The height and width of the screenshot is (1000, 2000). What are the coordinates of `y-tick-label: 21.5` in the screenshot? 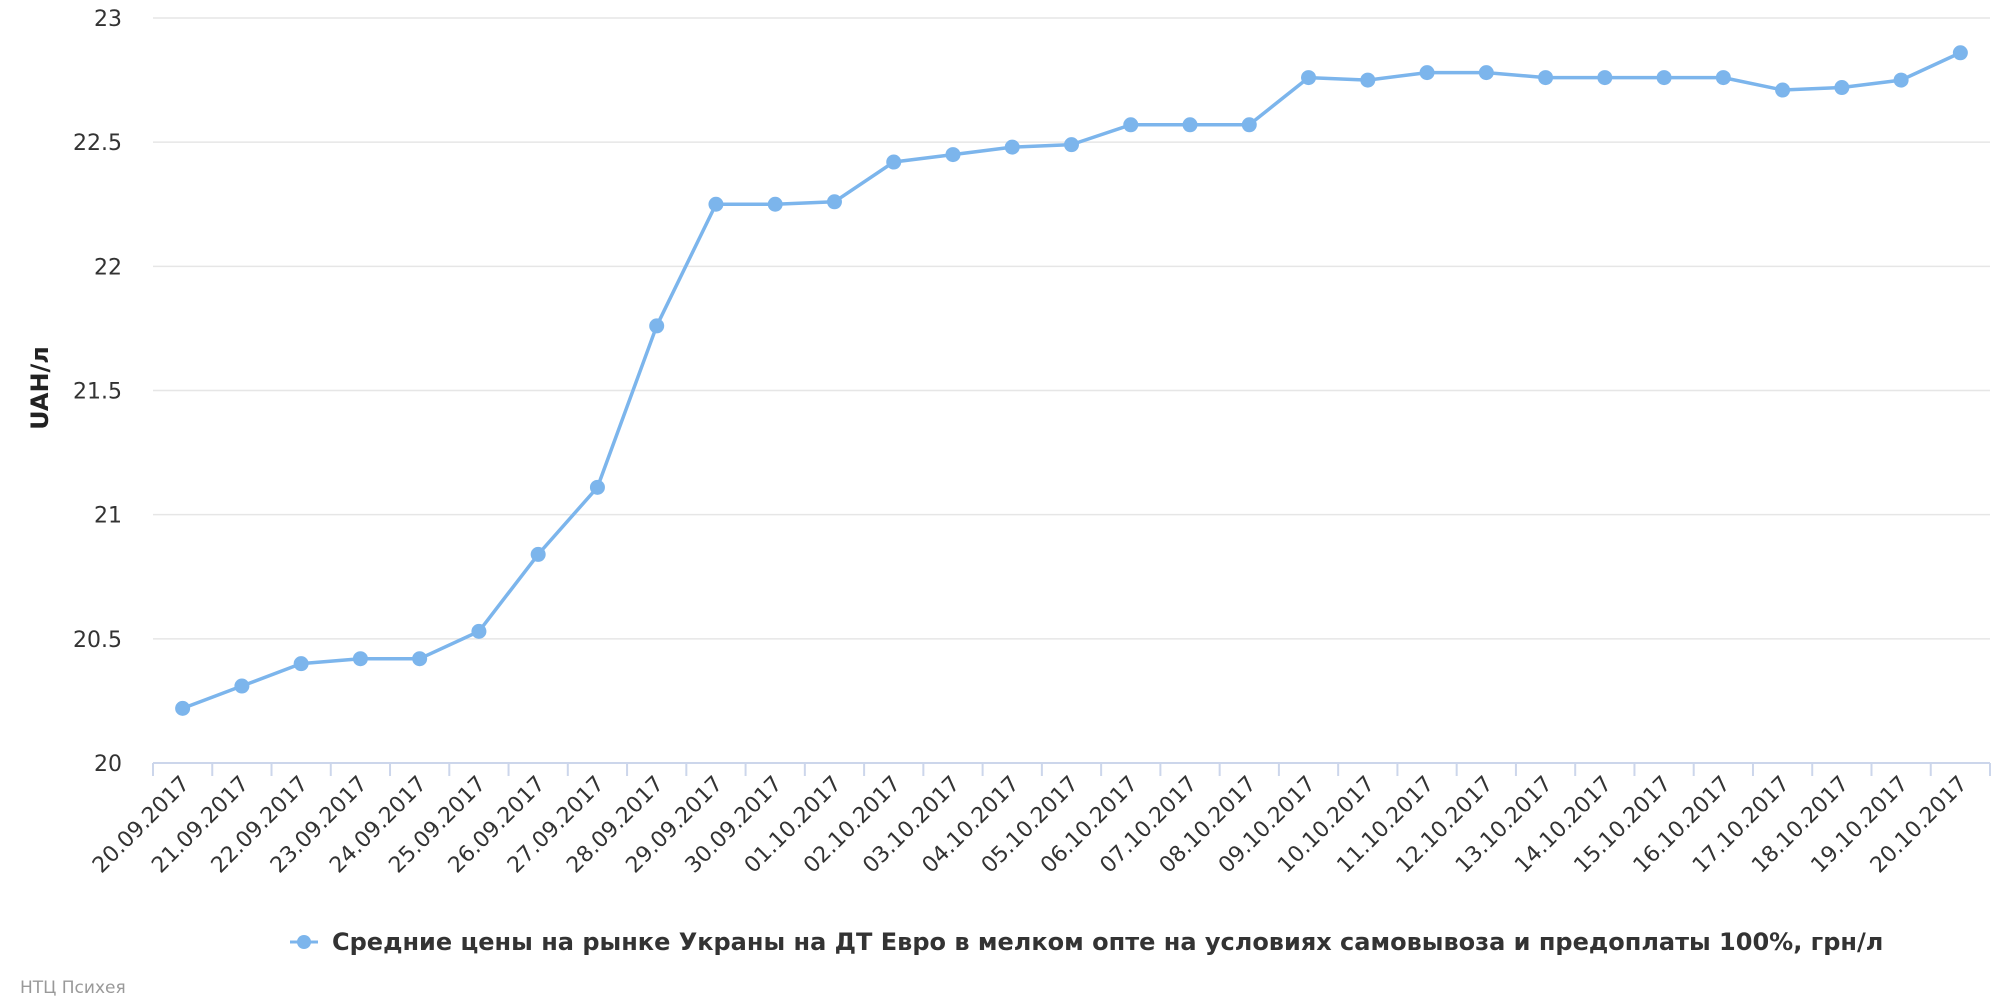 It's located at (97, 392).